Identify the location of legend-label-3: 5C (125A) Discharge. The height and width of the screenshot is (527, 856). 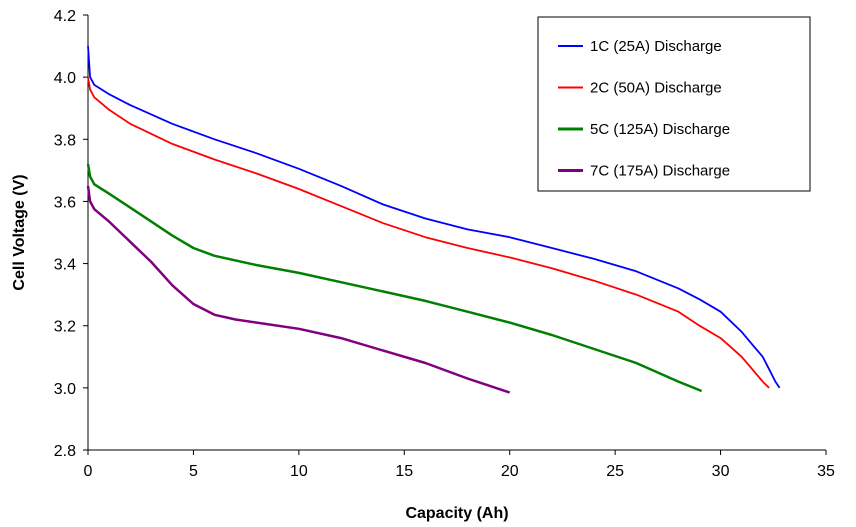
(660, 129).